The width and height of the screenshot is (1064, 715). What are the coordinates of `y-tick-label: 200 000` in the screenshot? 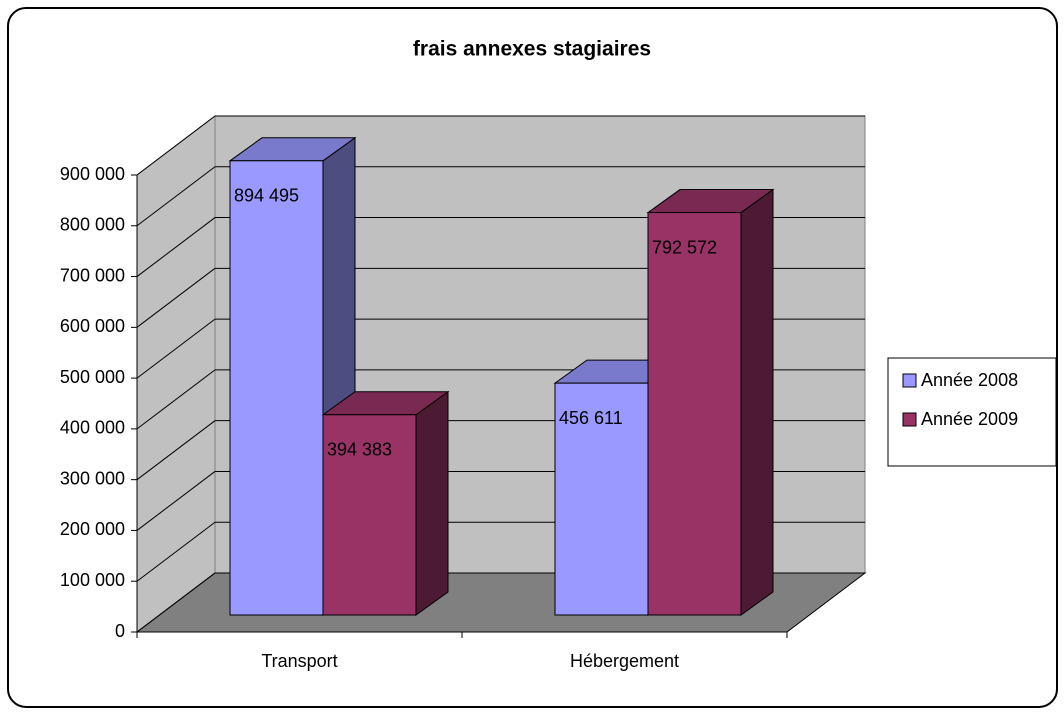 It's located at (92, 529).